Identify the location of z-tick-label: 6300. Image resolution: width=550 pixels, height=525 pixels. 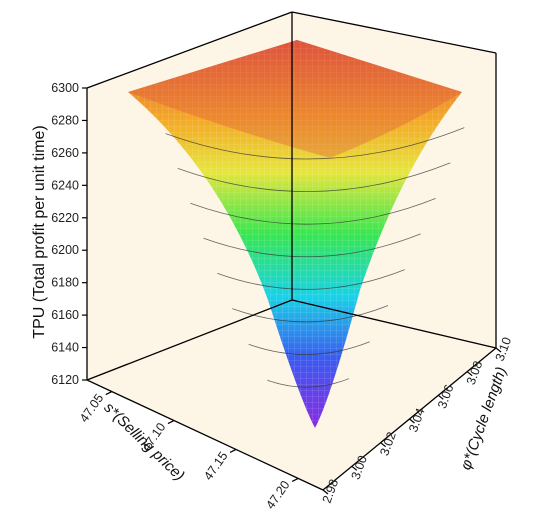
(65, 88).